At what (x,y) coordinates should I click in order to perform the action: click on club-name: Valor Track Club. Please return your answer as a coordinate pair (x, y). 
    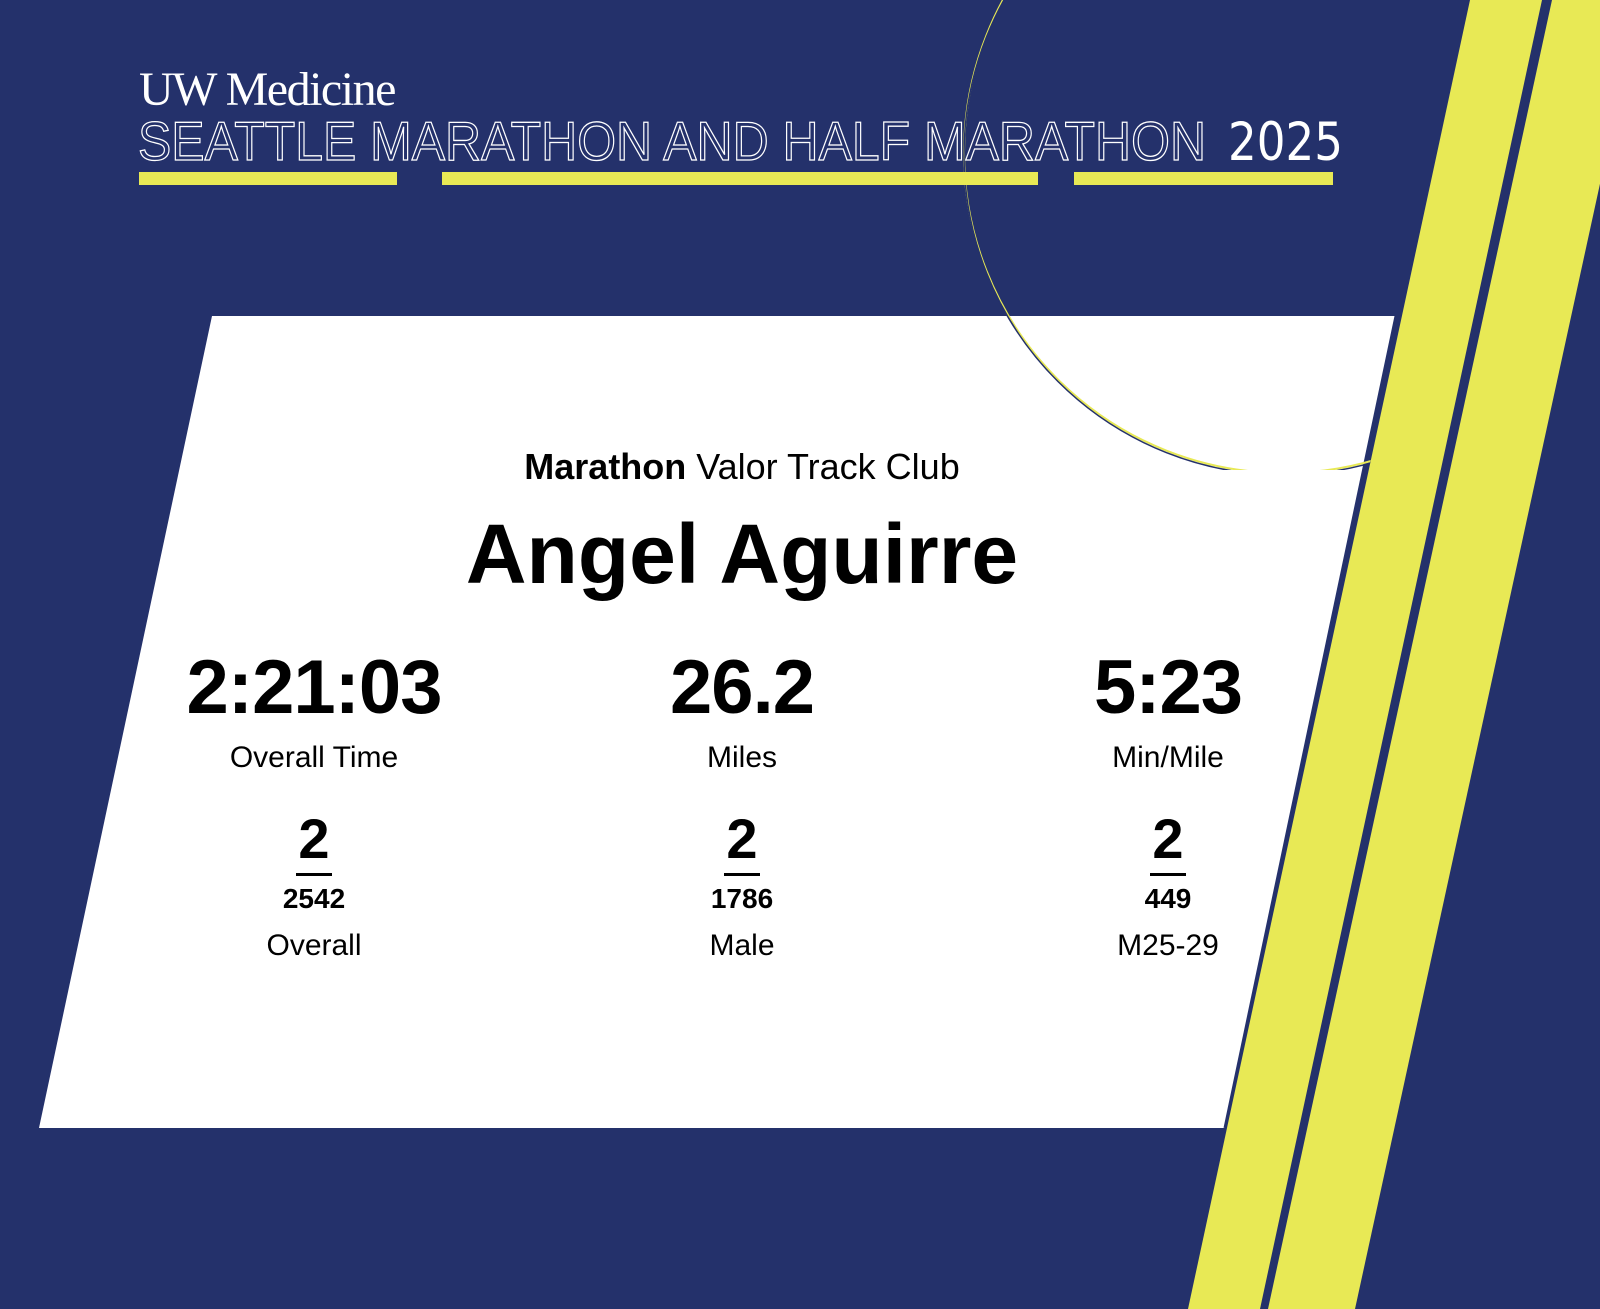
    Looking at the image, I should click on (828, 466).